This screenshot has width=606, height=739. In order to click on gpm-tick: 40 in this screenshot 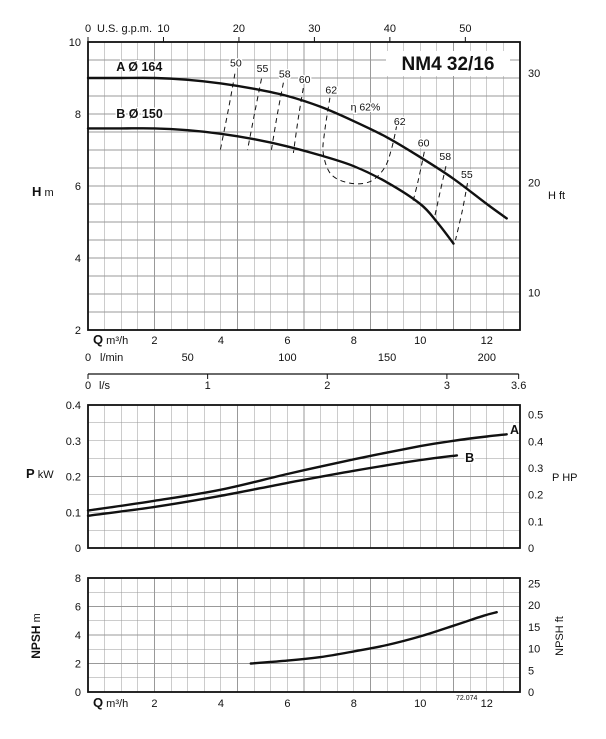, I will do `click(390, 29)`.